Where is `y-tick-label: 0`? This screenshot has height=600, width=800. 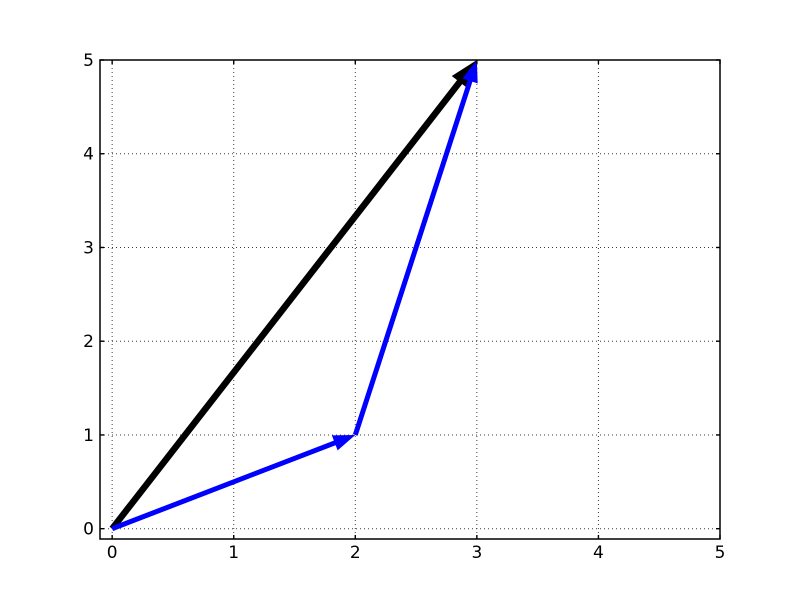 y-tick-label: 0 is located at coordinates (88, 530).